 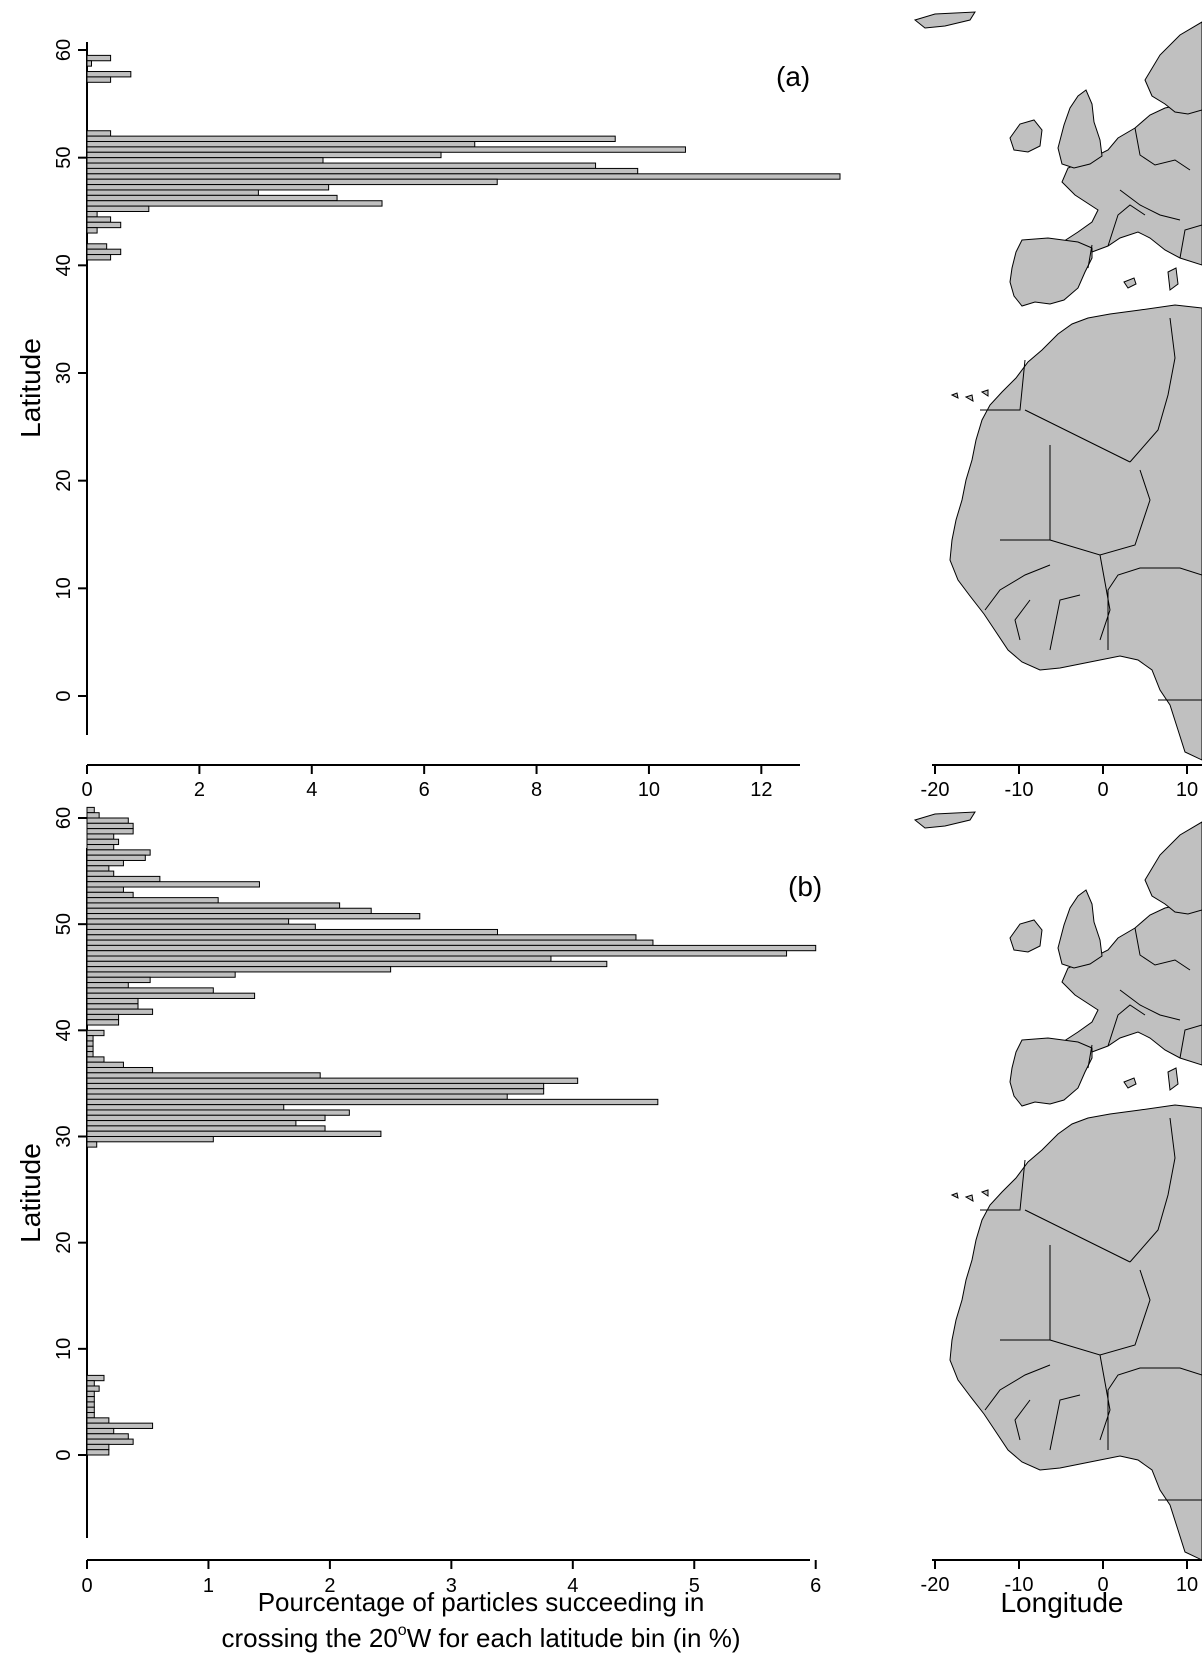 I want to click on panel-label-b: (b), so click(x=805, y=886).